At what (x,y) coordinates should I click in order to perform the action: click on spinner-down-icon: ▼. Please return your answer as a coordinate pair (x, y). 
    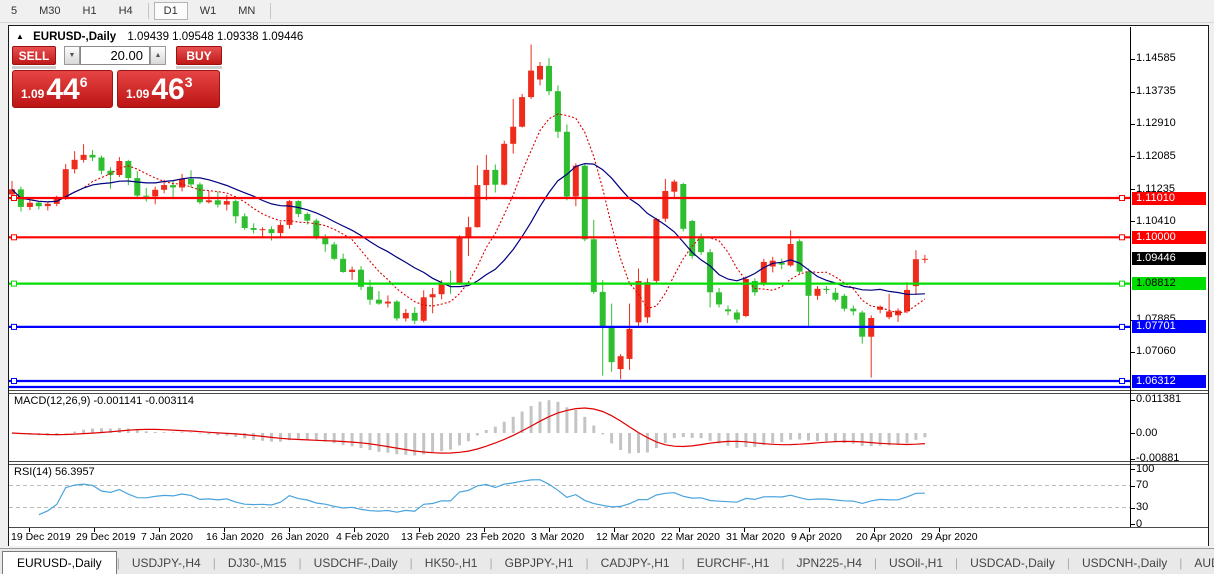
    Looking at the image, I should click on (72, 55).